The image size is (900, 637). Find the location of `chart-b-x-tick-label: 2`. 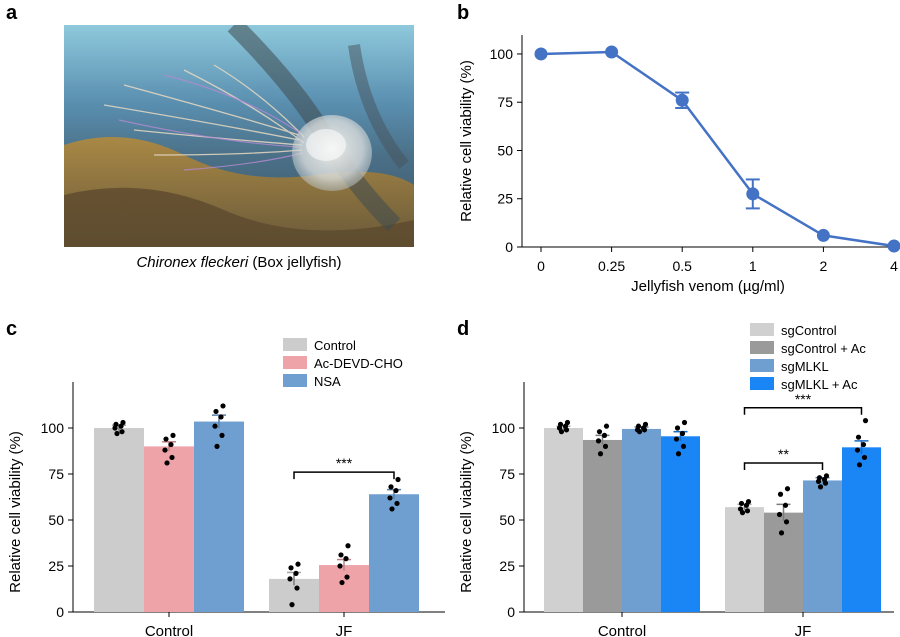

chart-b-x-tick-label: 2 is located at coordinates (824, 266).